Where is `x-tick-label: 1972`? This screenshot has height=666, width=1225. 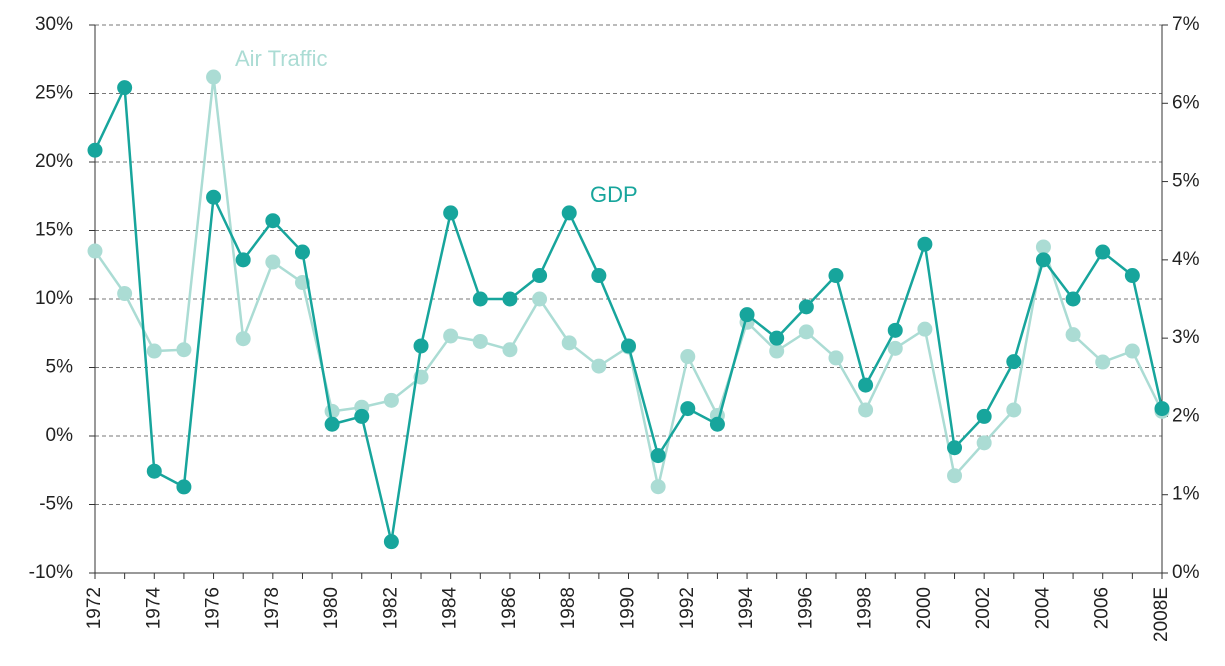 x-tick-label: 1972 is located at coordinates (94, 608).